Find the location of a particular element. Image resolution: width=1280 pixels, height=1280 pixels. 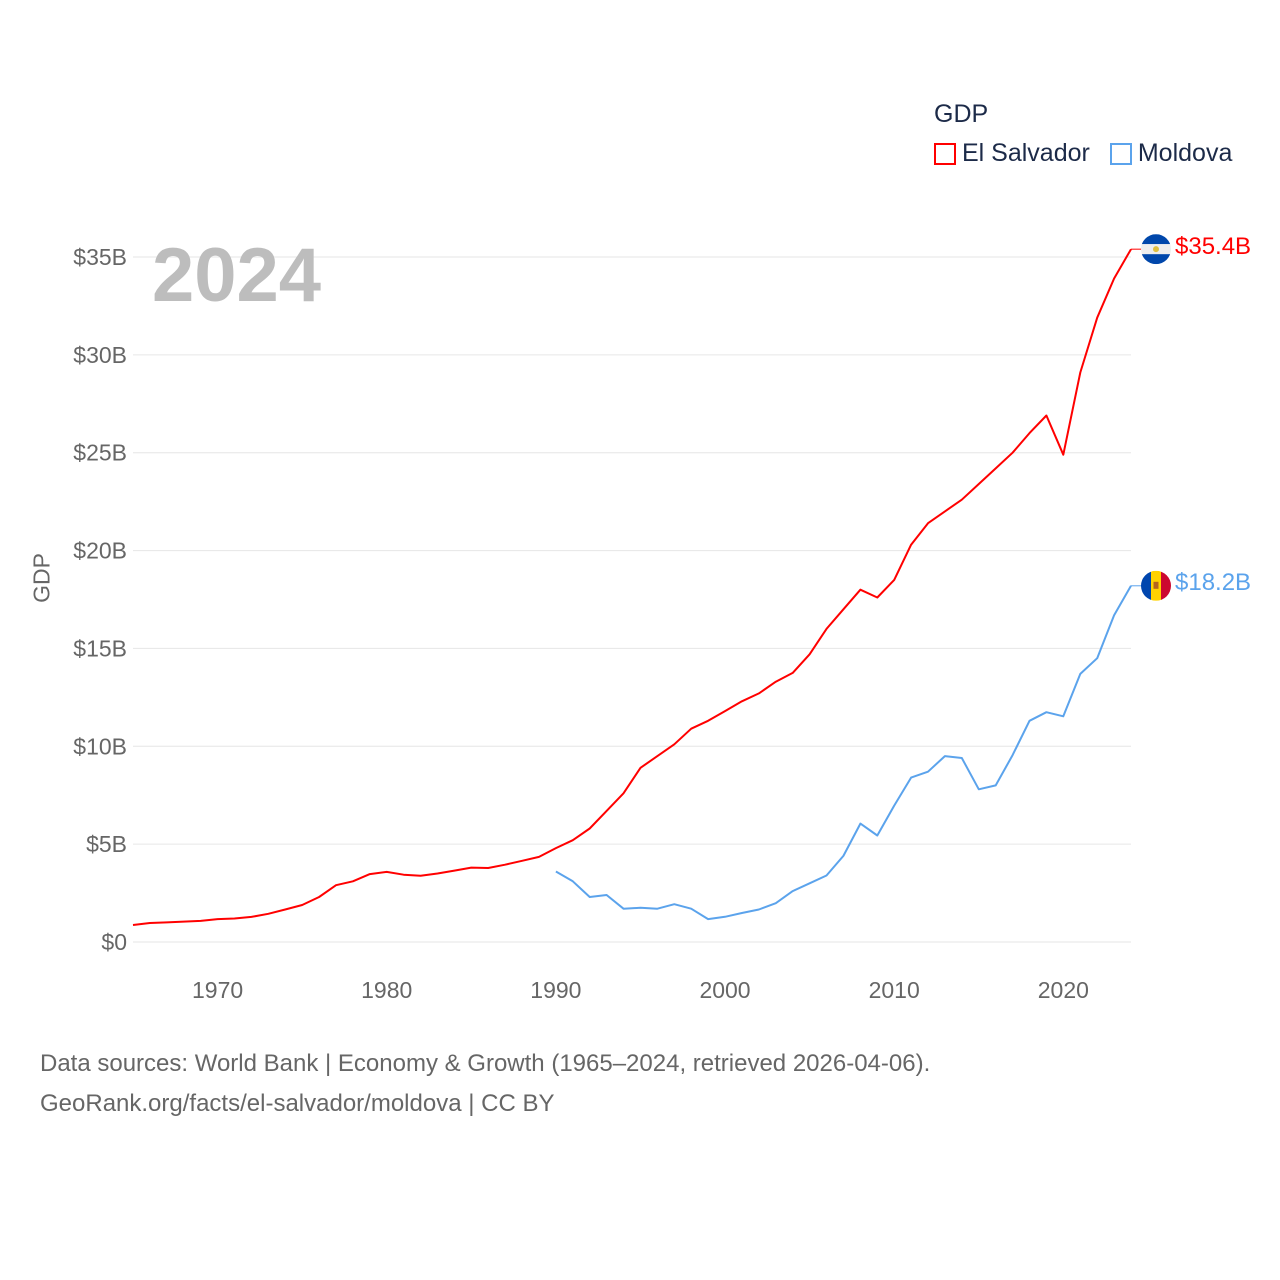

y-axis-label: GDP is located at coordinates (41, 578).